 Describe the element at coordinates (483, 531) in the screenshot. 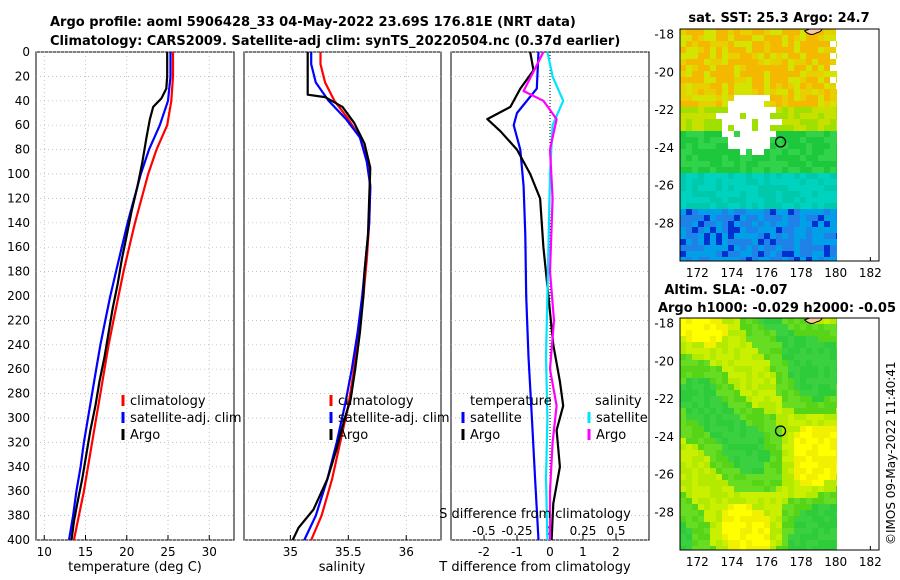

I see `x2-tick-label: -0.5` at that location.